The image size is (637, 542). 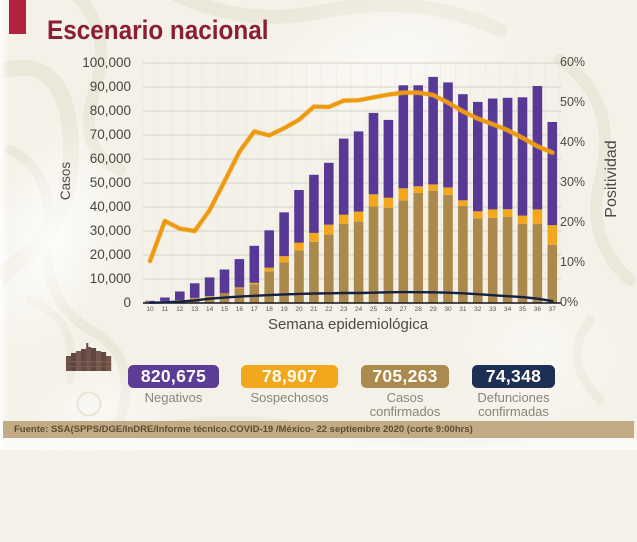 I want to click on svg-text: 36, so click(x=538, y=309).